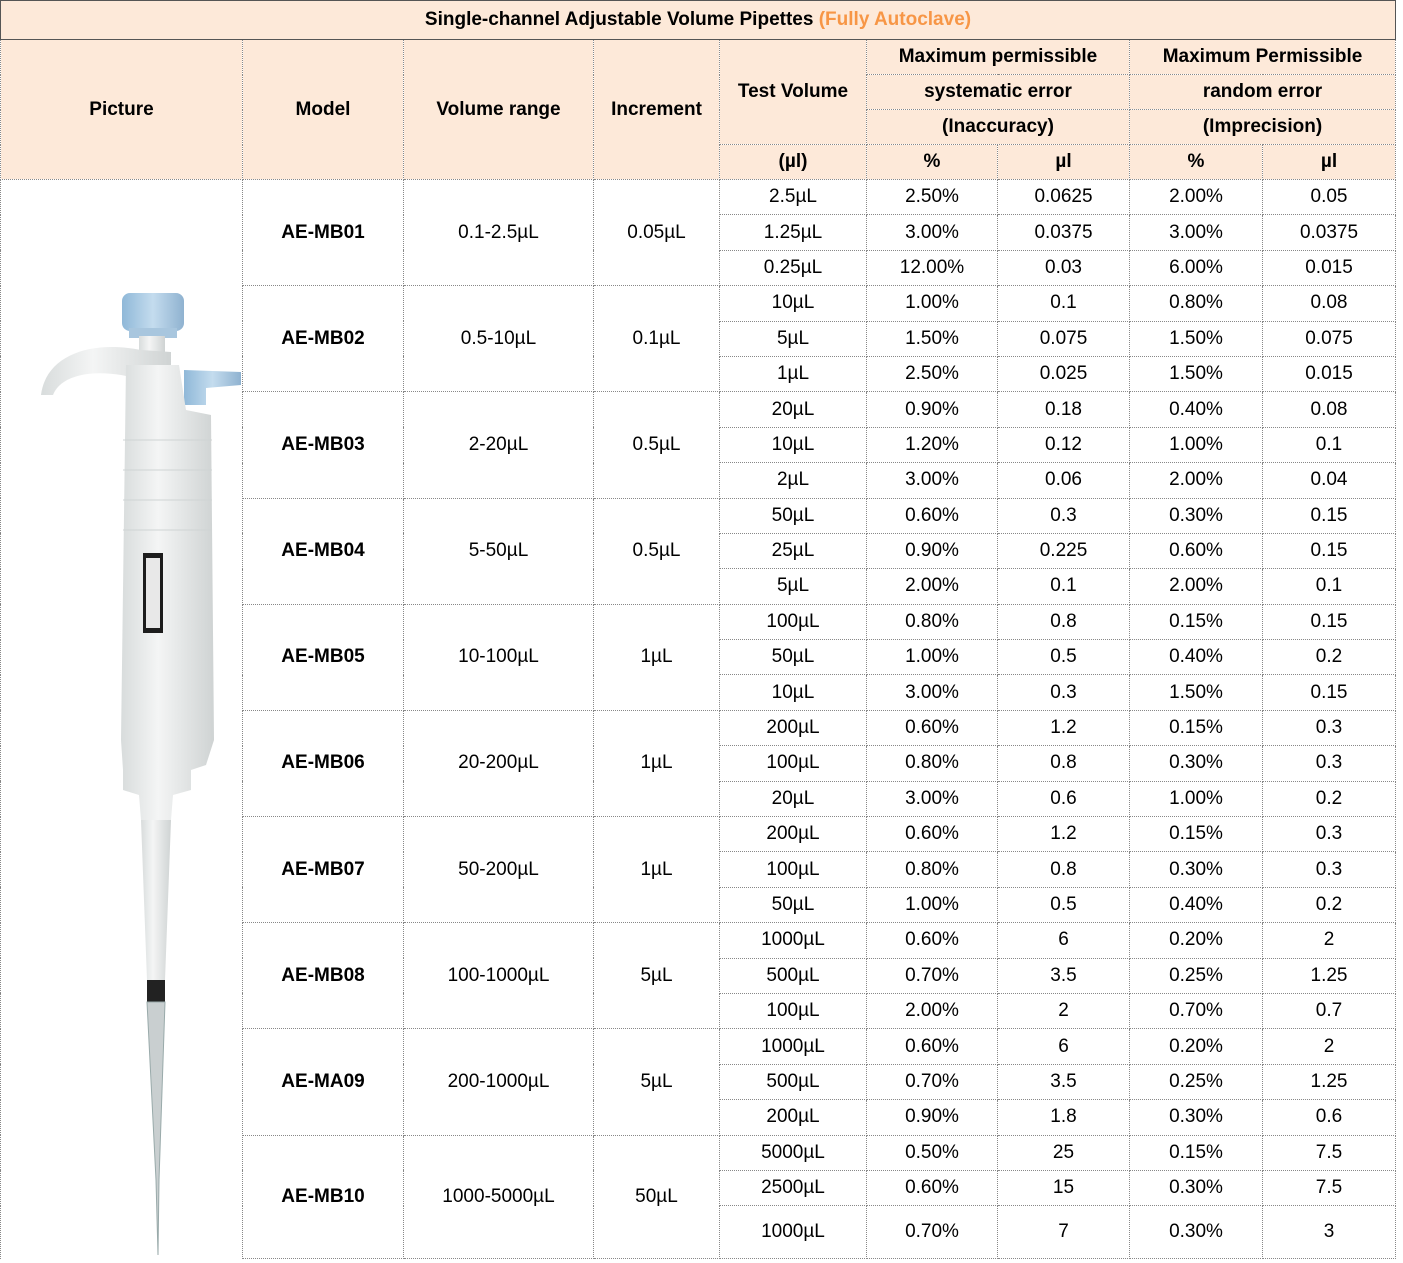  I want to click on rand-error-ul: 0.6, so click(1329, 1117).